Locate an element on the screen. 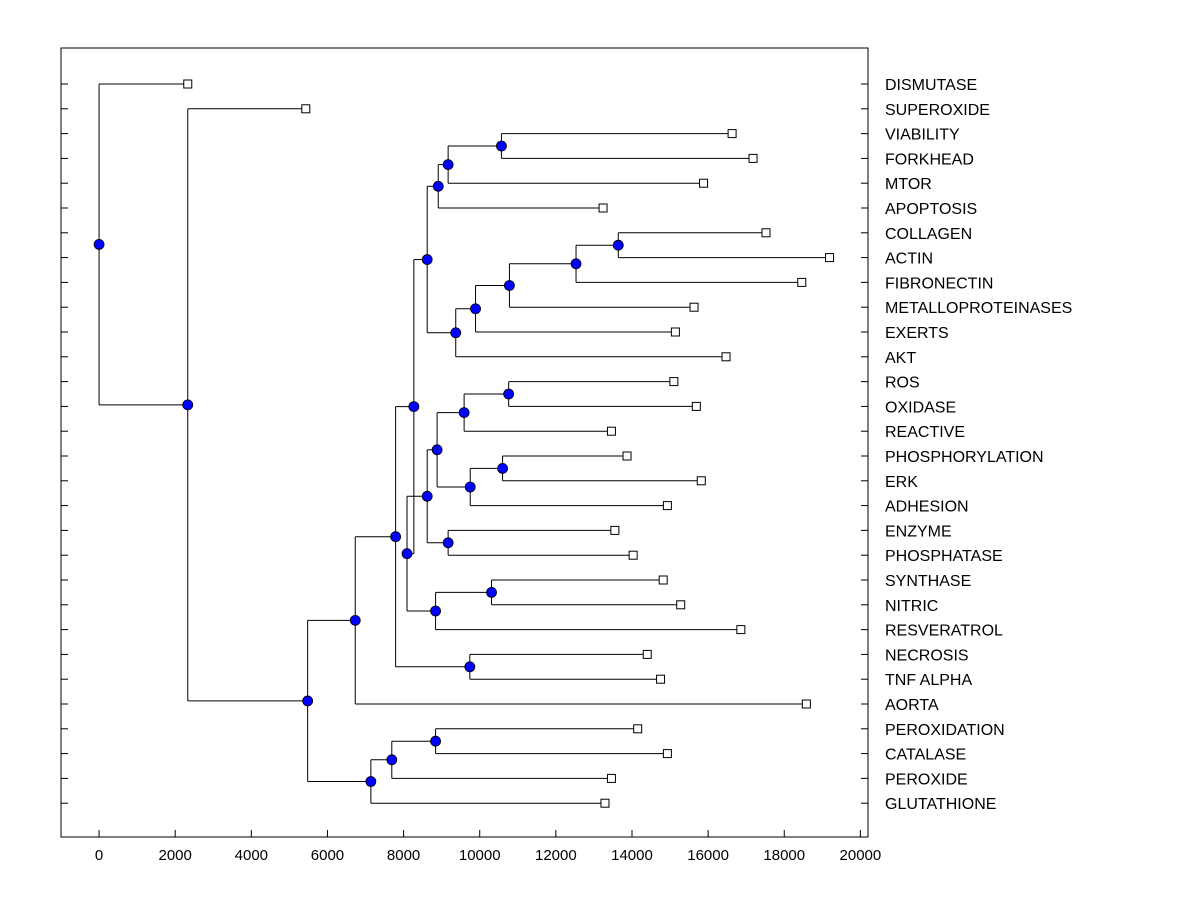  leaf-label-apoptosis: APOPTOSIS is located at coordinates (931, 209).